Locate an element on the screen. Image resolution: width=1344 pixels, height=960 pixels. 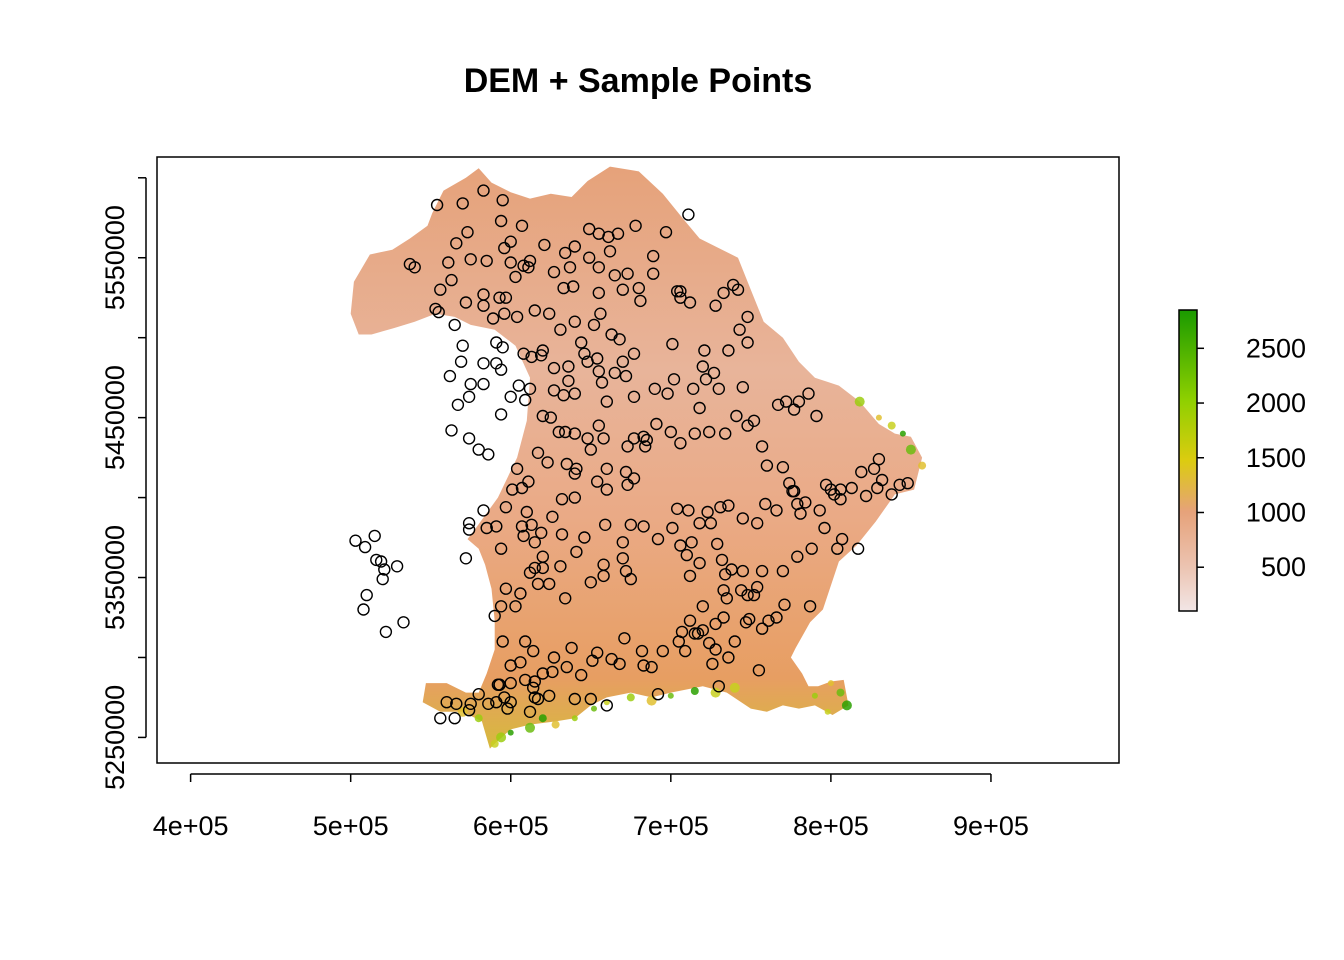
y-tick-label: 5550000 is located at coordinates (115, 257).